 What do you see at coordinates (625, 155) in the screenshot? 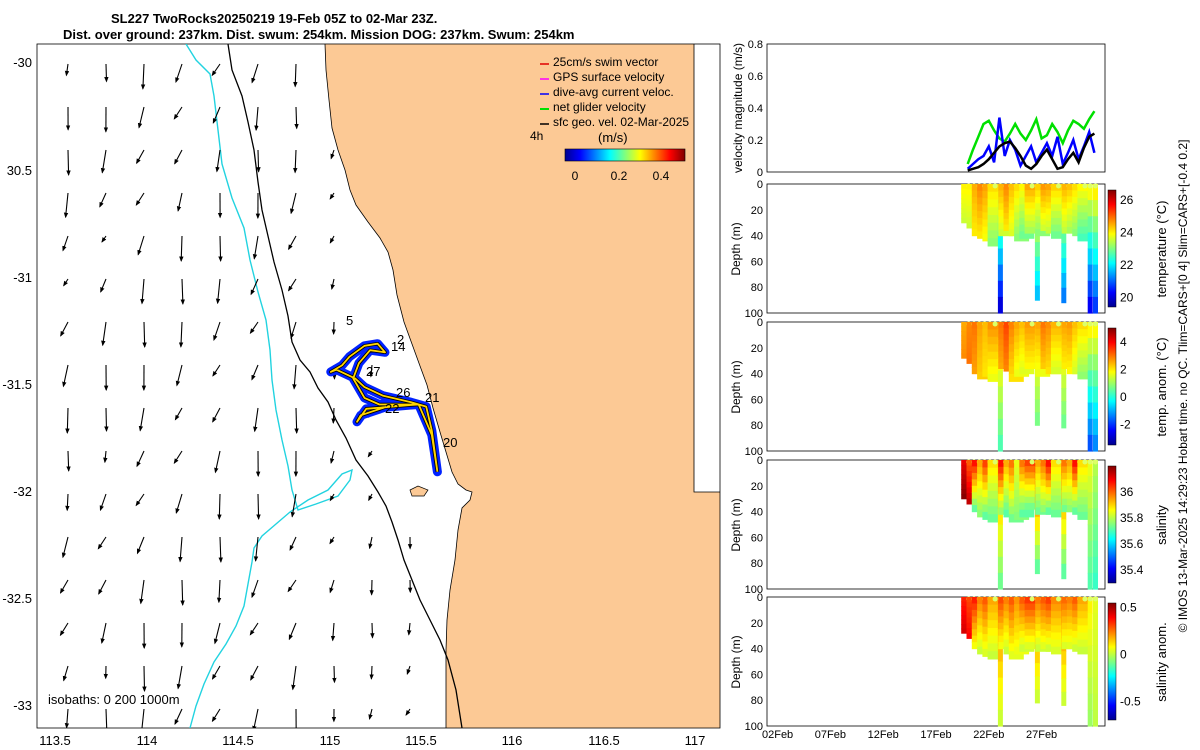
I see `speed-colorbar` at bounding box center [625, 155].